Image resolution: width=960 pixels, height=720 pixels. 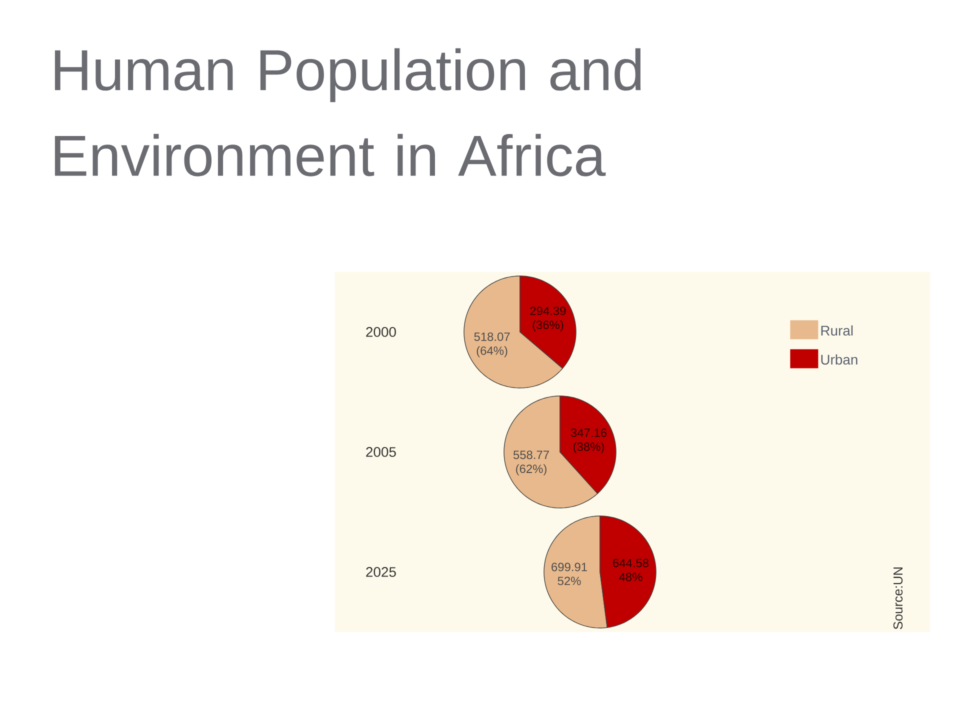 What do you see at coordinates (569, 574) in the screenshot?
I see `data-label: 699.91 52%` at bounding box center [569, 574].